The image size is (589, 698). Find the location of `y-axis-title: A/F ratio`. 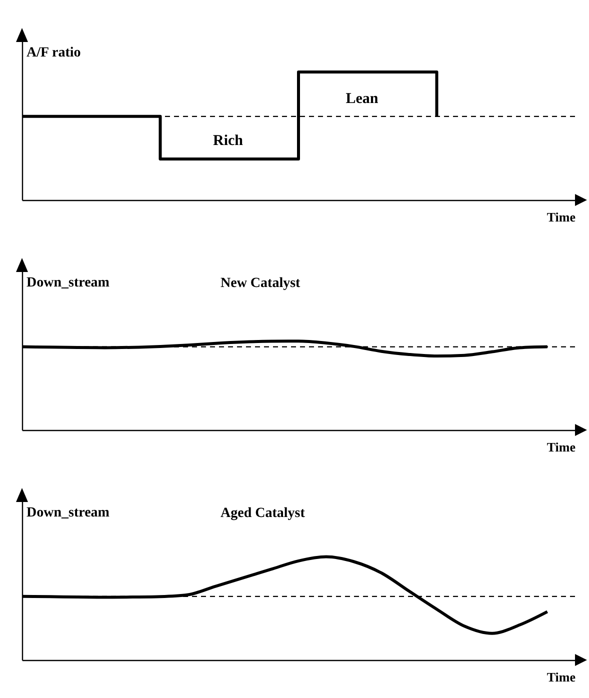

y-axis-title: A/F ratio is located at coordinates (53, 53).